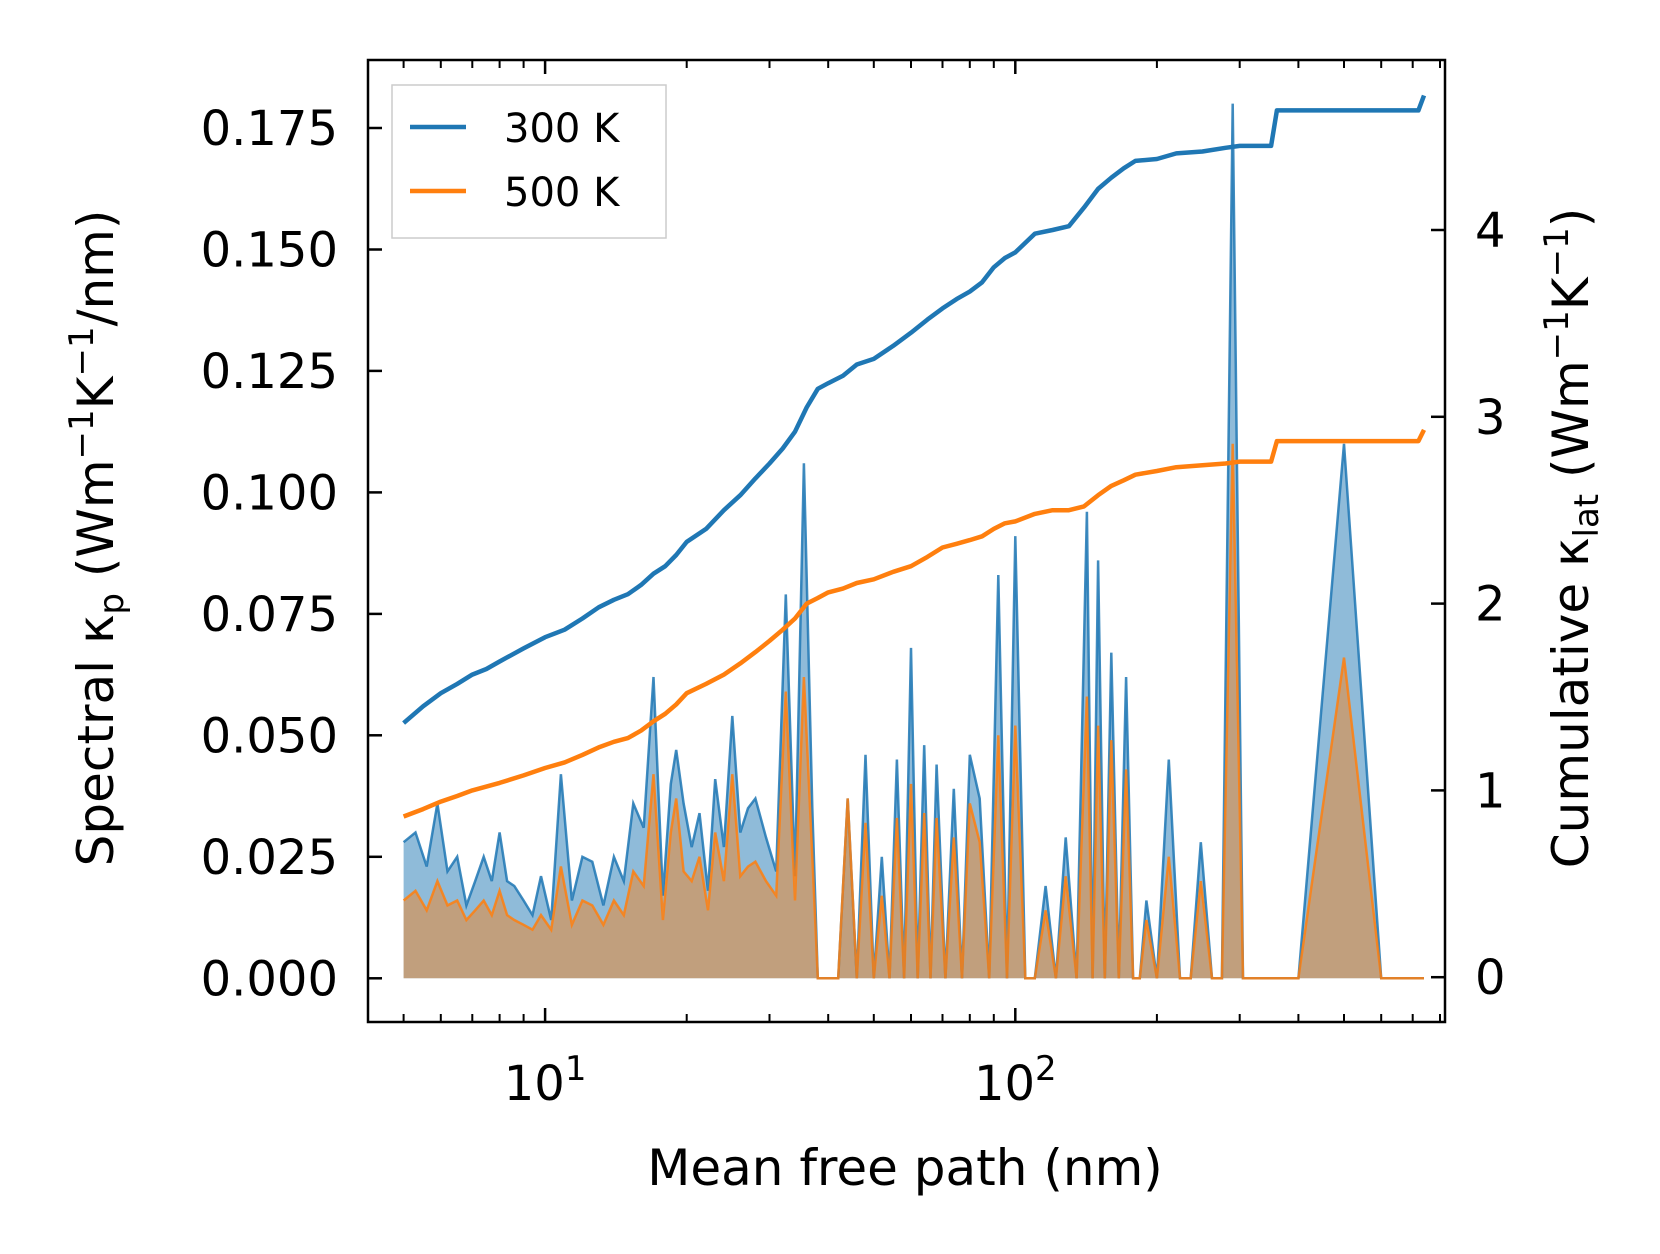  I want to click on y-left-tick-label: 0.075, so click(269, 615).